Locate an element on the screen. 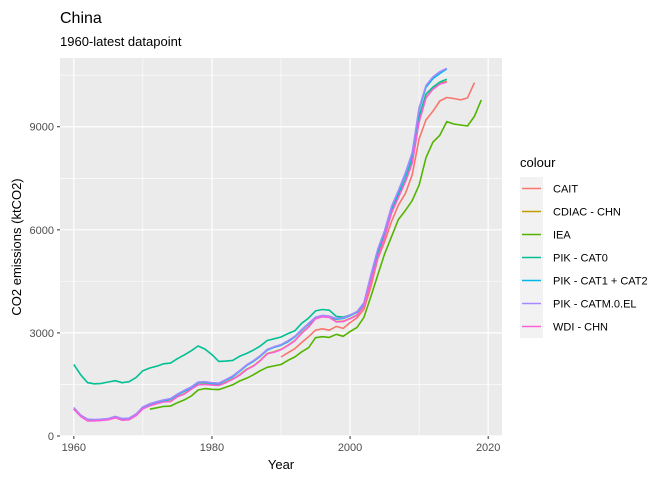 This screenshot has width=672, height=480. legend-label: IEA is located at coordinates (562, 236).